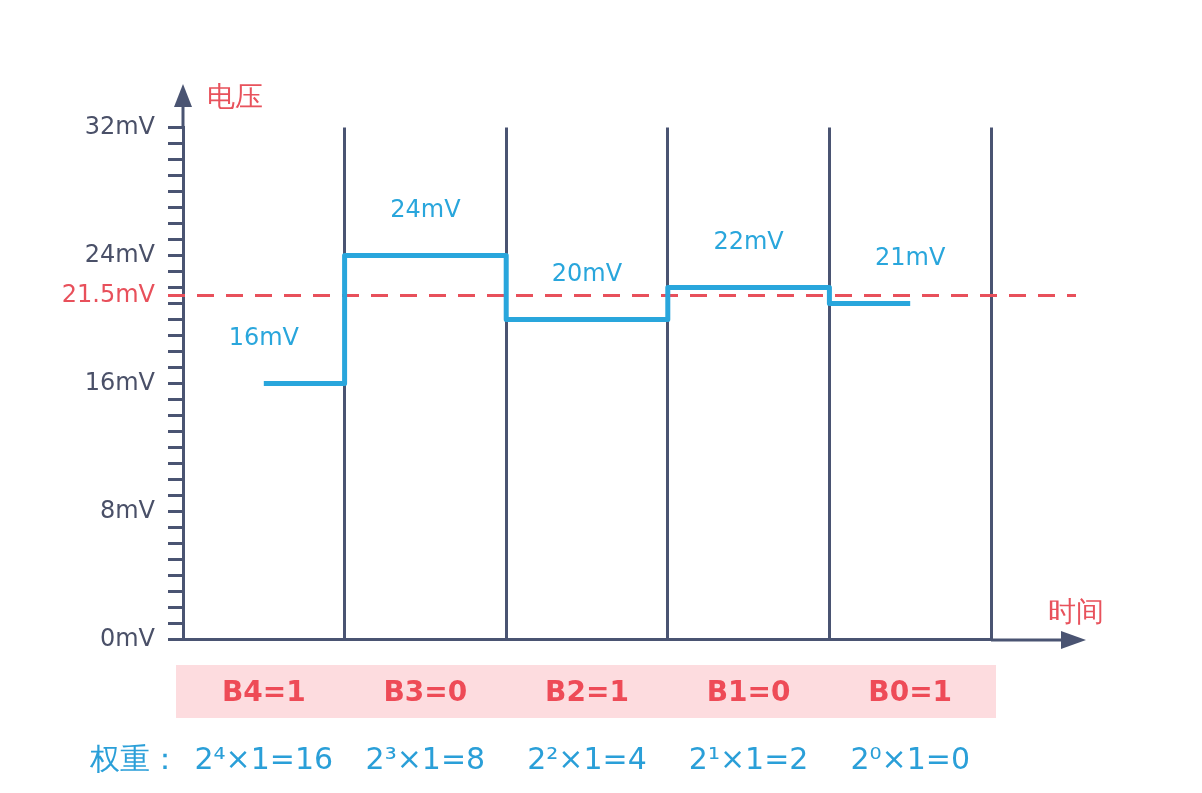 The height and width of the screenshot is (793, 1202). What do you see at coordinates (120, 125) in the screenshot?
I see `y-tick-label: 32mV` at bounding box center [120, 125].